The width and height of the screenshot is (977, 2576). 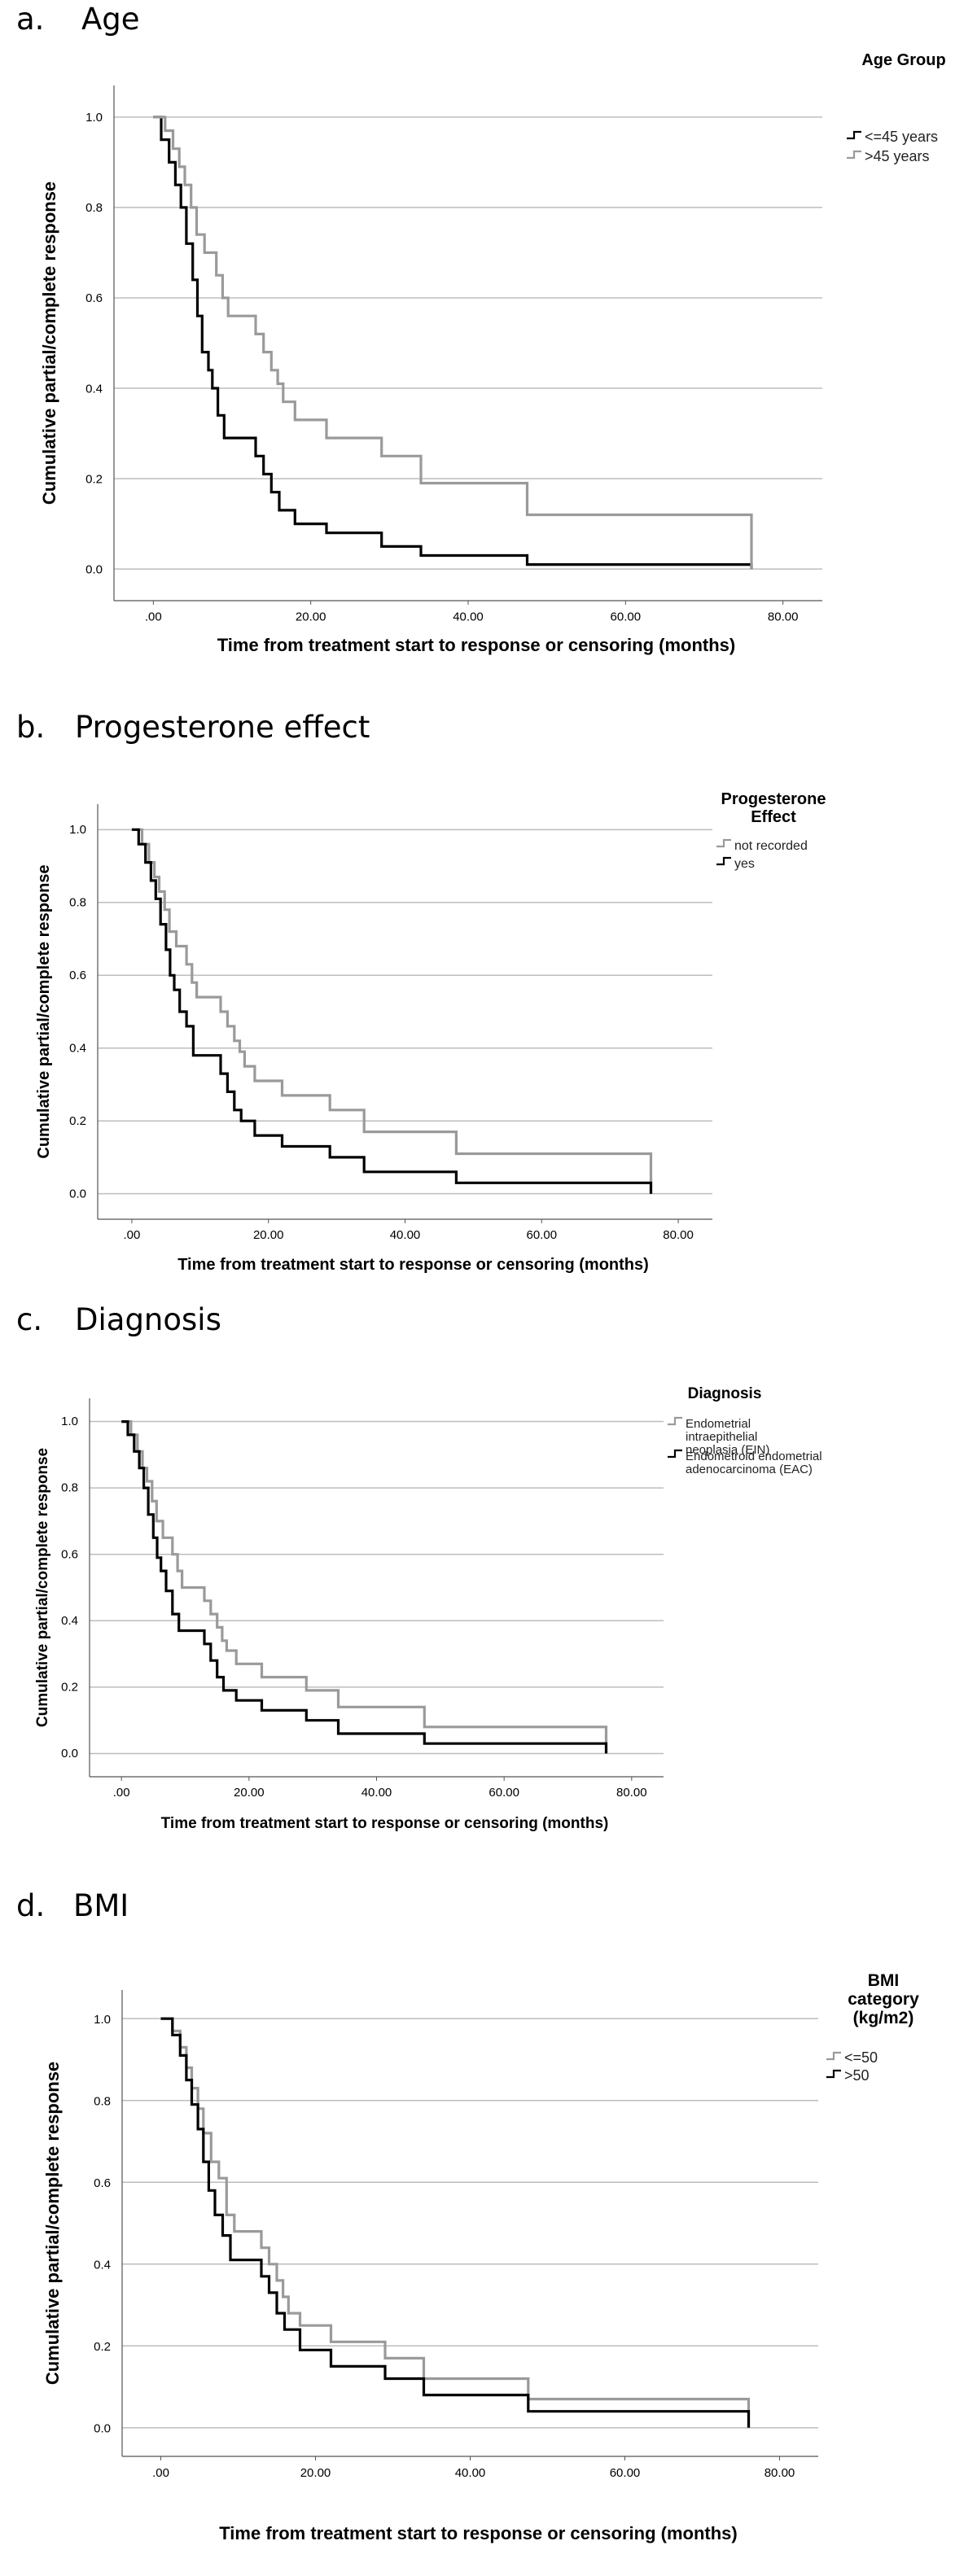 What do you see at coordinates (857, 2075) in the screenshot?
I see `legend-label: >50` at bounding box center [857, 2075].